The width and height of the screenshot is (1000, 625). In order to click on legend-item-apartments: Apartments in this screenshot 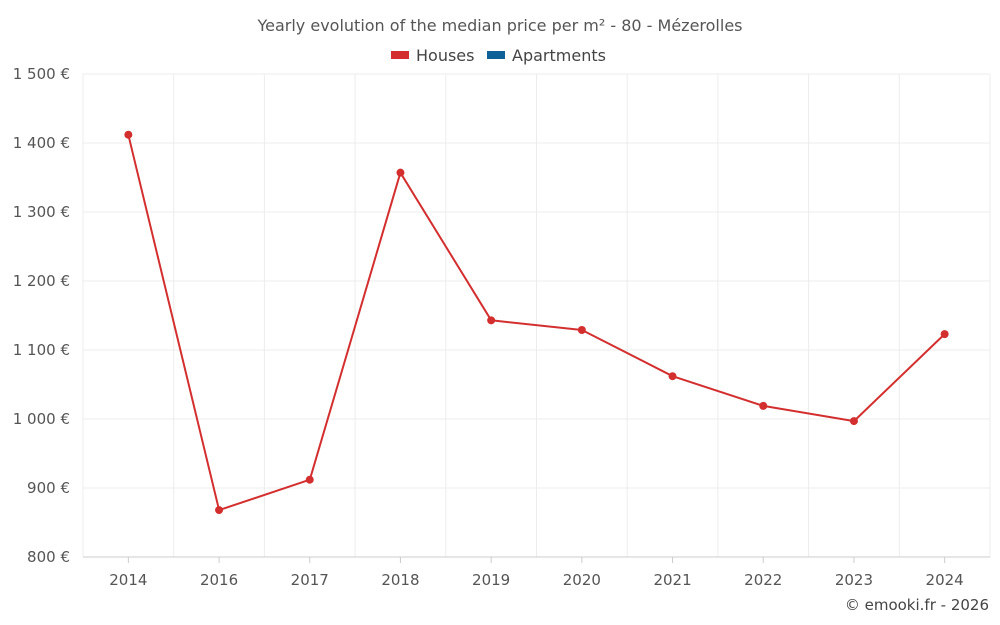, I will do `click(546, 55)`.